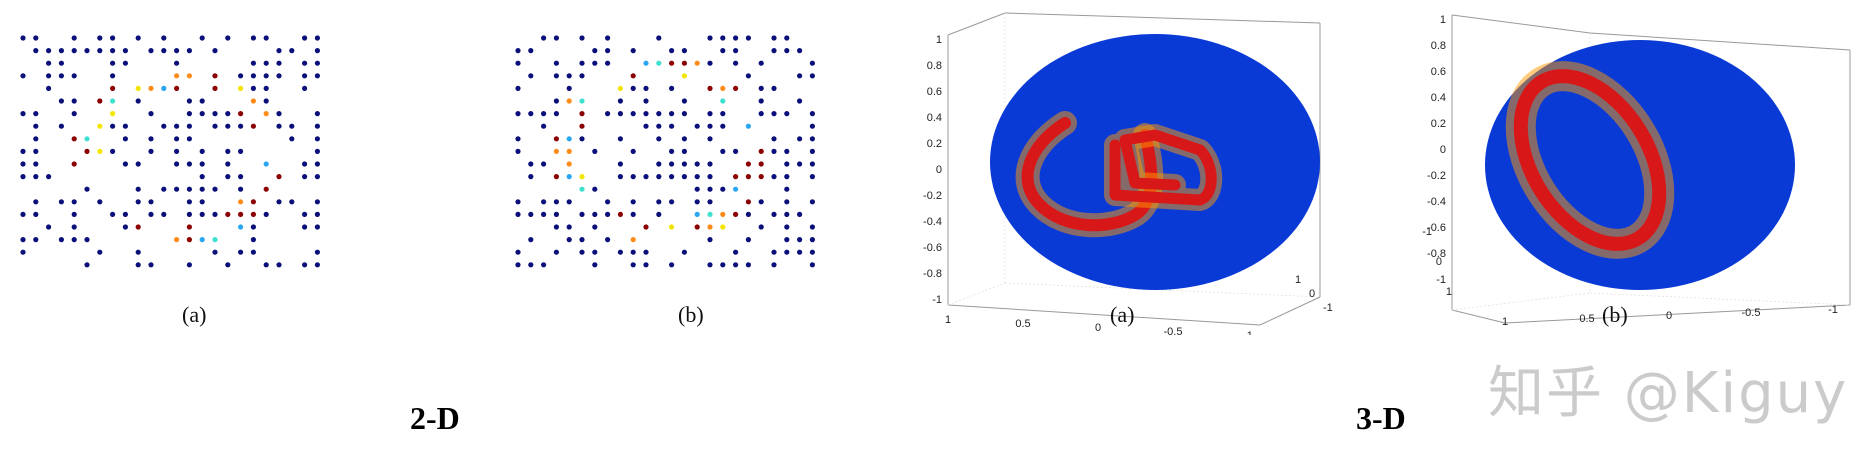 The height and width of the screenshot is (463, 1855). What do you see at coordinates (932, 274) in the screenshot?
I see `tick-label: -0.8` at bounding box center [932, 274].